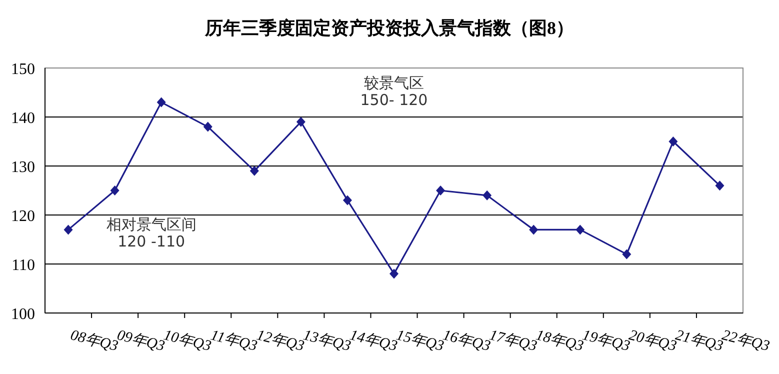  What do you see at coordinates (23, 314) in the screenshot?
I see `y-tick-label: 100` at bounding box center [23, 314].